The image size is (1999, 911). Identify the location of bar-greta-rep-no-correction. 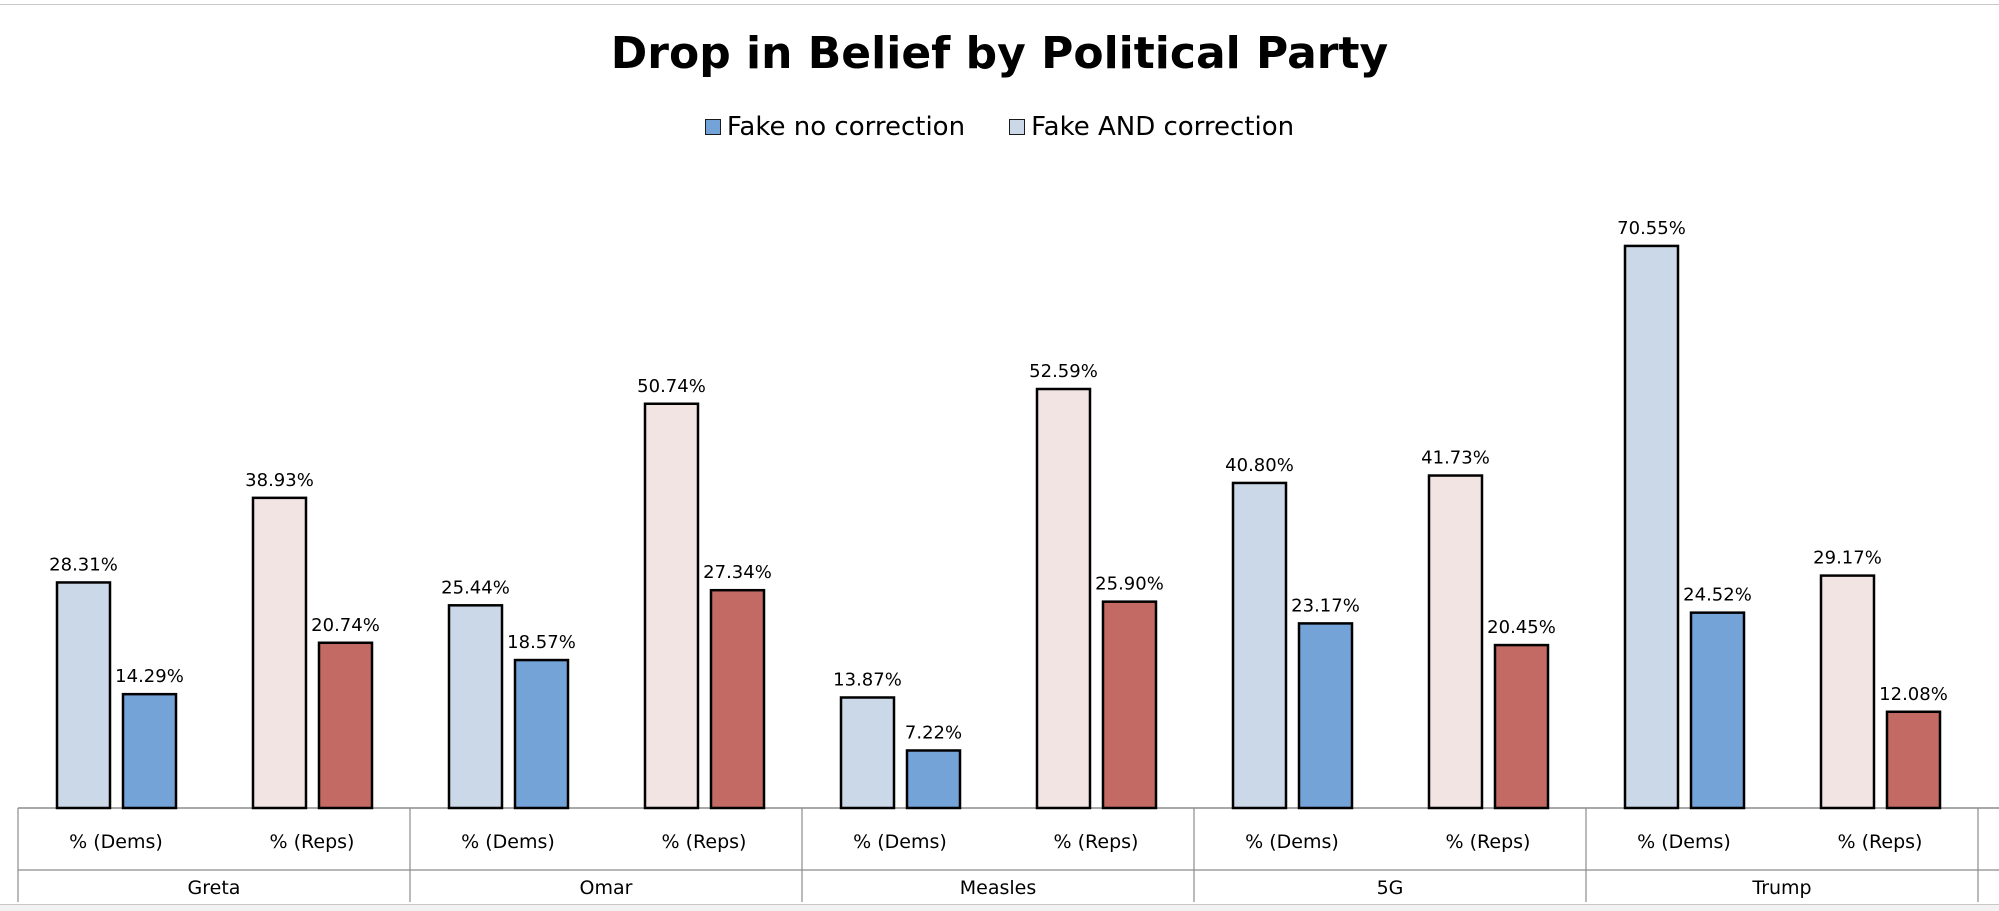
(345, 725).